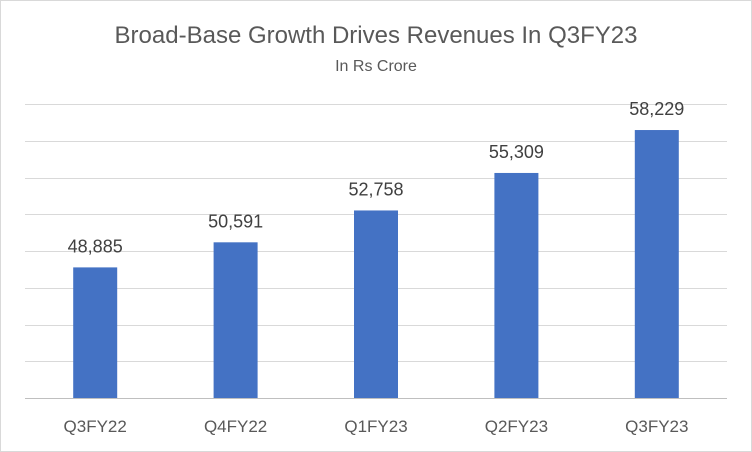  What do you see at coordinates (656, 109) in the screenshot?
I see `data-label: 58,229` at bounding box center [656, 109].